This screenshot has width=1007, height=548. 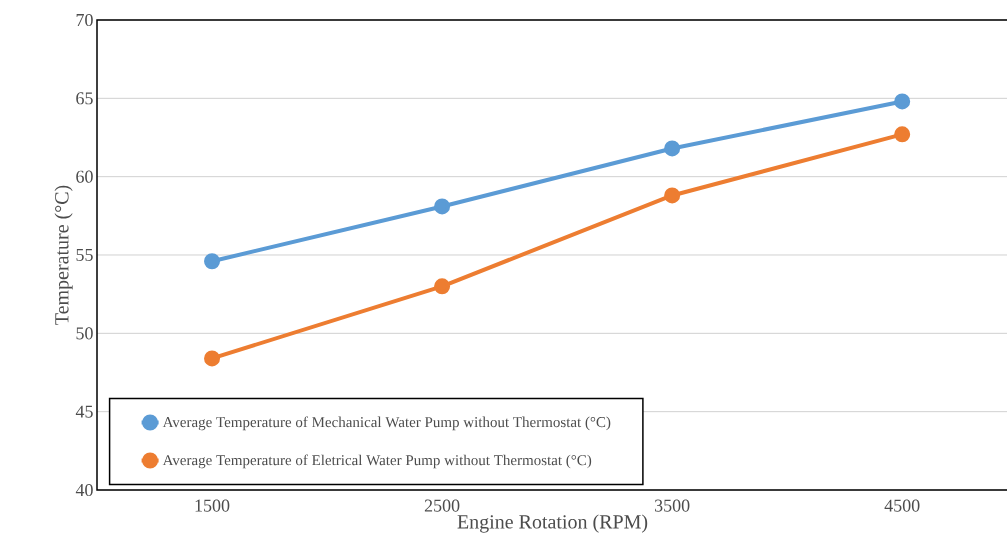 I want to click on legend-label: Average Temperature of Mechanical Water Pump without Thermostat (°C), so click(x=386, y=423).